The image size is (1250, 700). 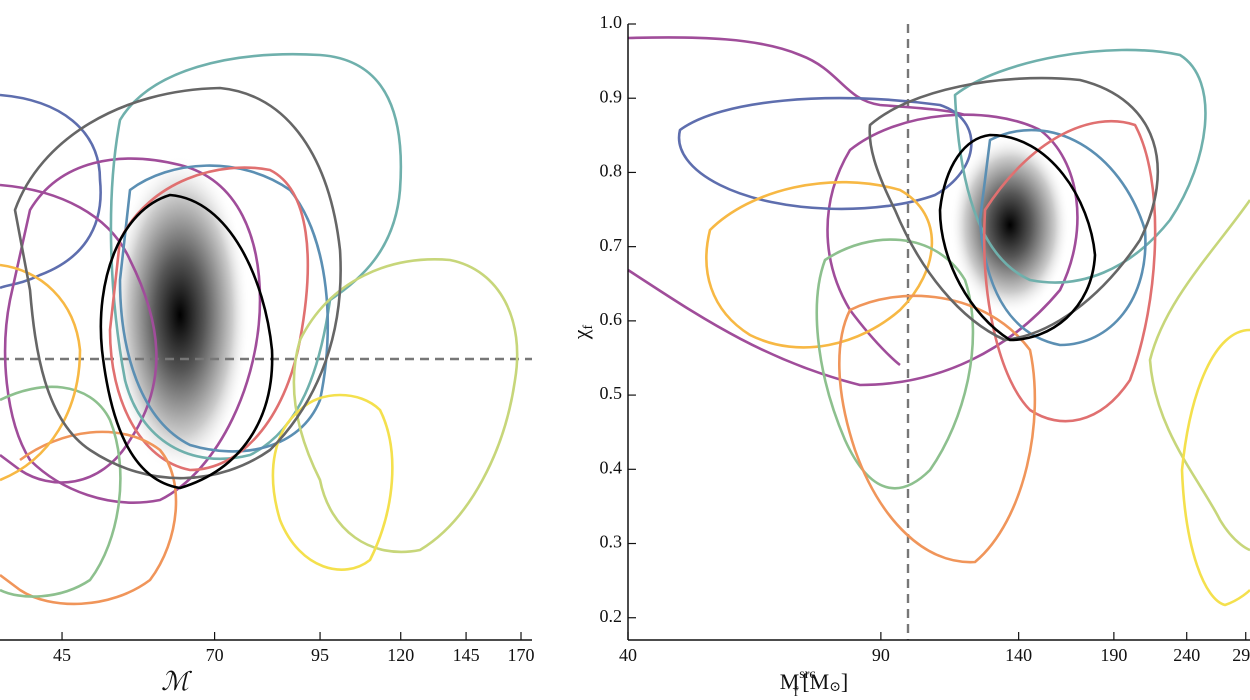 I want to click on x-axis-label: Msrc f [M⊙], so click(x=814, y=683).